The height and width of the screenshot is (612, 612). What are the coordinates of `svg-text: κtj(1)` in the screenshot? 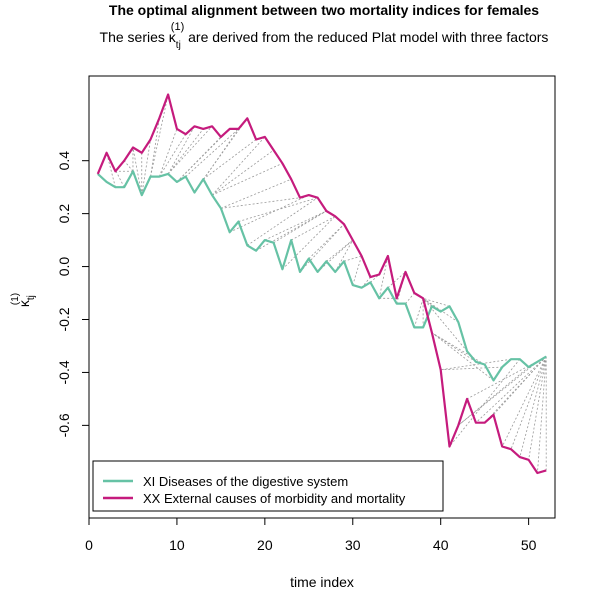 It's located at (23, 300).